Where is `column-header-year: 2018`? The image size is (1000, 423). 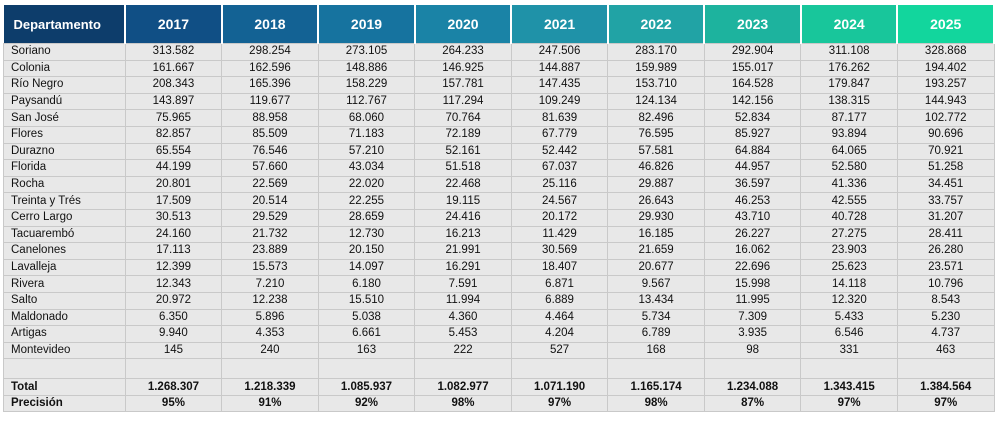
column-header-year: 2018 is located at coordinates (270, 24).